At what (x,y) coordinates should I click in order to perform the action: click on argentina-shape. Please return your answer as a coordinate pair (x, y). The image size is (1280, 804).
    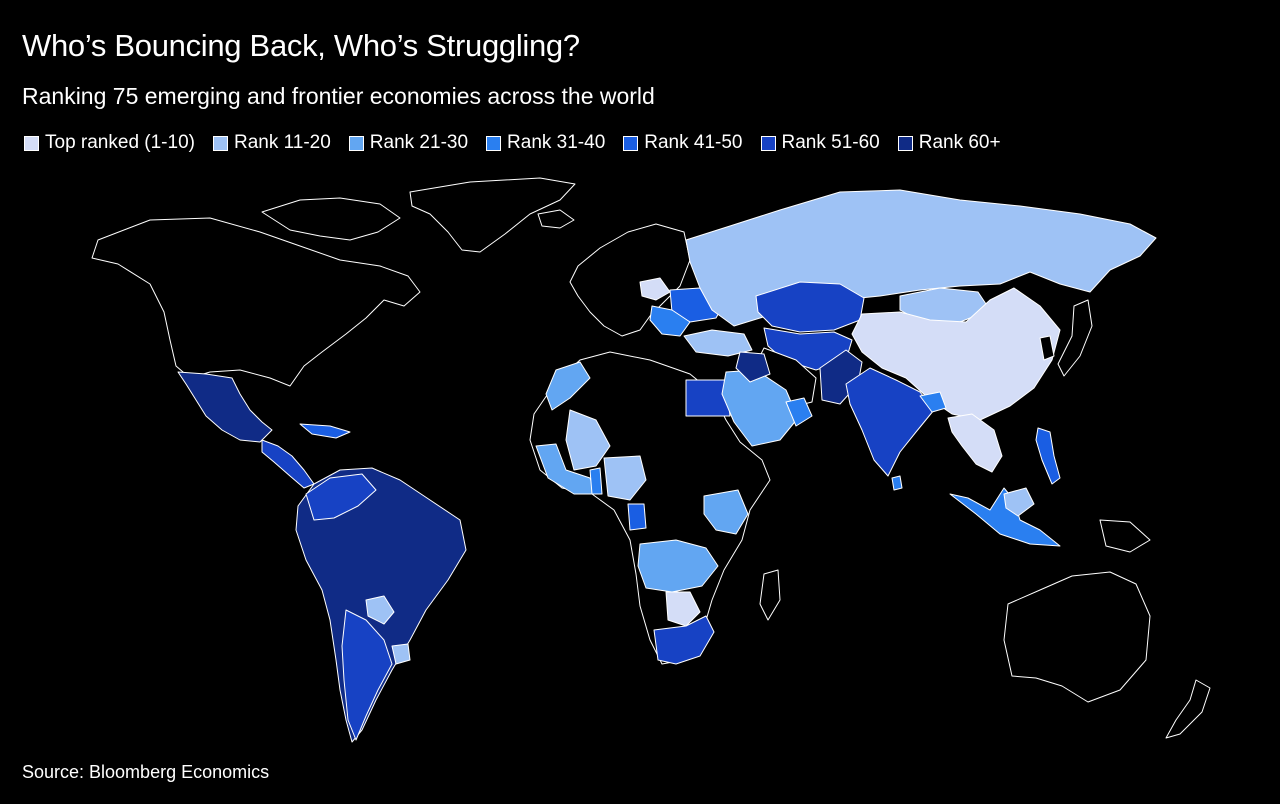
    Looking at the image, I should click on (367, 675).